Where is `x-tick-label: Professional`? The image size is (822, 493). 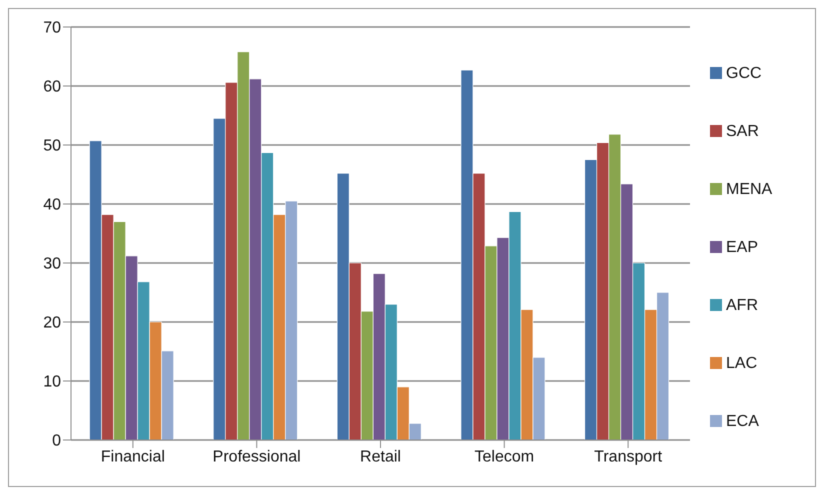 x-tick-label: Professional is located at coordinates (256, 457).